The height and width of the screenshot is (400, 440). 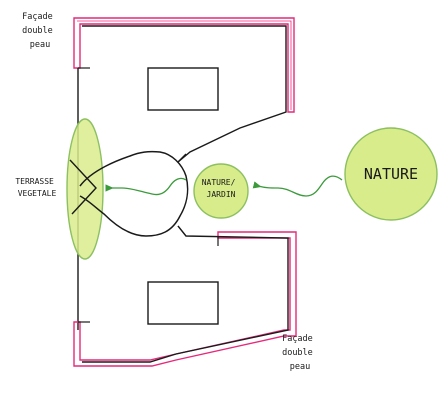 I want to click on top-facade-inner-line, so click(x=184, y=65).